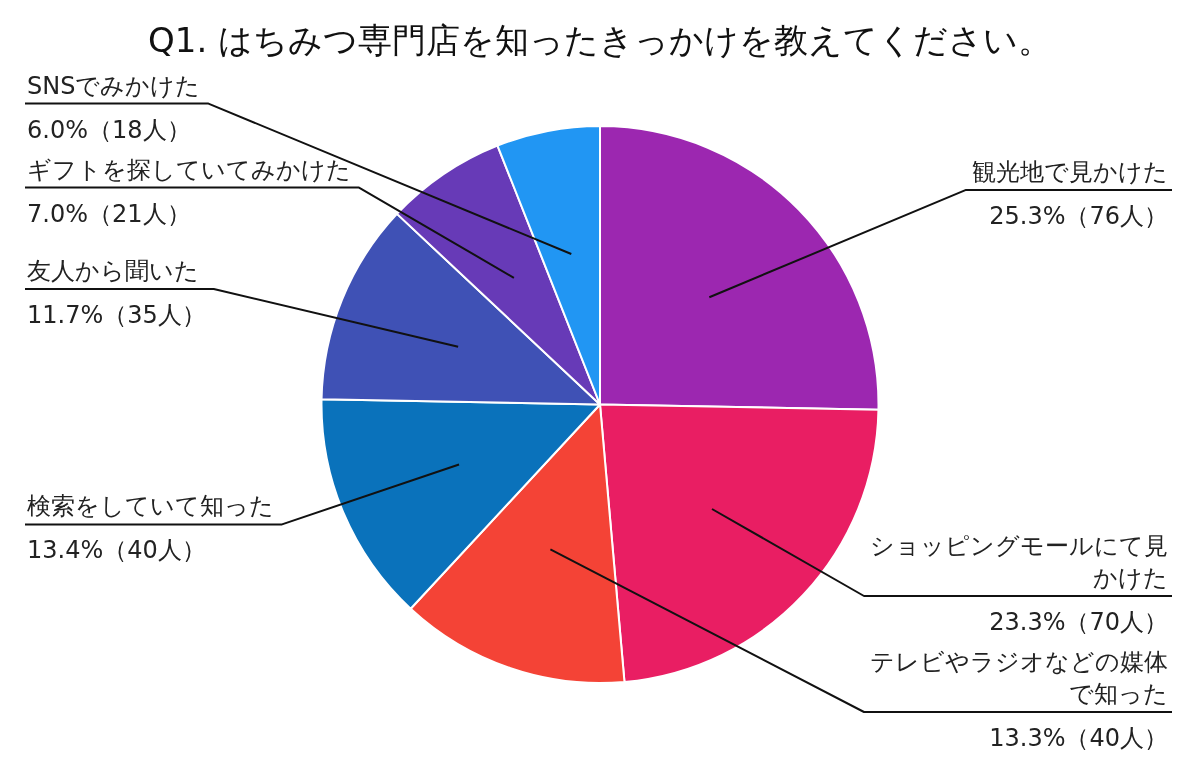  Describe the element at coordinates (109, 129) in the screenshot. I see `data-label: 6.0%（18人）` at that location.